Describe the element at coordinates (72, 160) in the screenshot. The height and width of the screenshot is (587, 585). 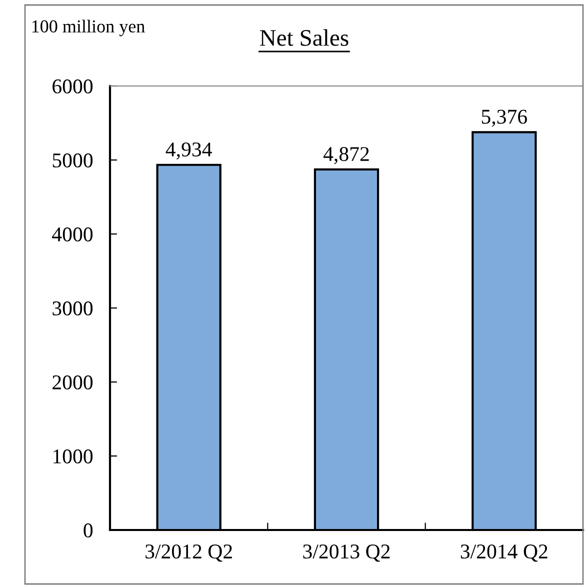
I see `y-tick-label: 5000` at that location.